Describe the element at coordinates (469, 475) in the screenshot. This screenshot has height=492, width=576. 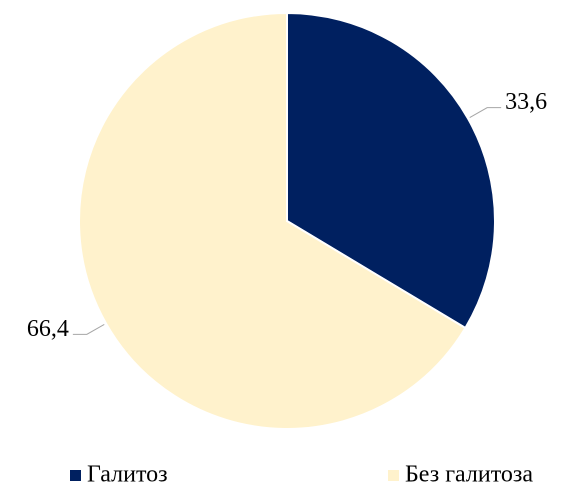
I see `legend-label: Без галитоза` at that location.